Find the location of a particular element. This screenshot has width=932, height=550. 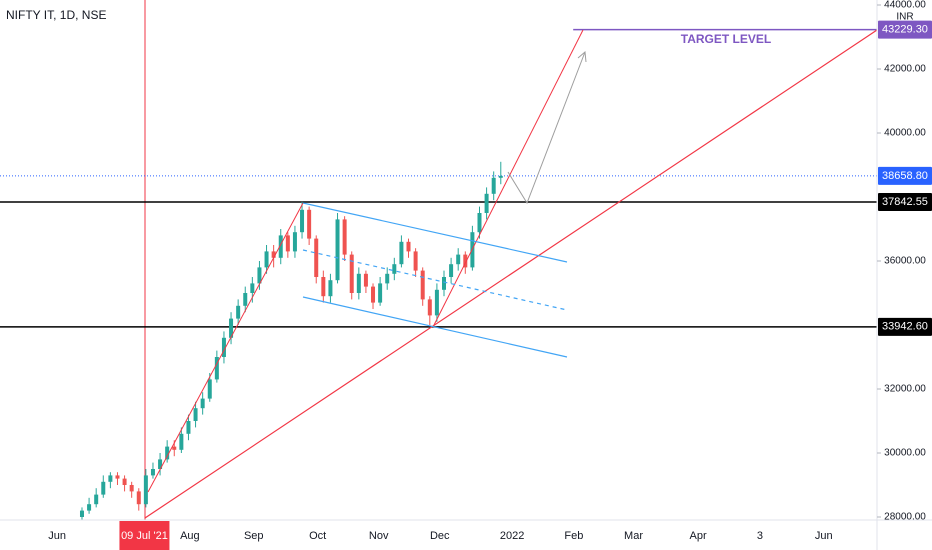

price-label: 33942.60 is located at coordinates (905, 327).